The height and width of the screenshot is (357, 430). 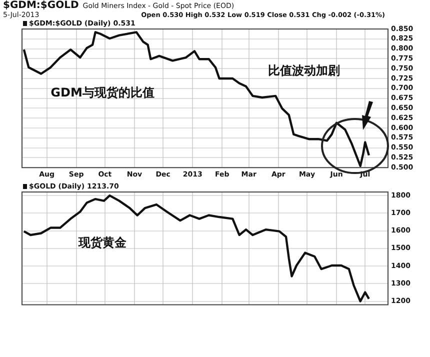 What do you see at coordinates (102, 93) in the screenshot?
I see `annotation: GDM与现货的比值` at bounding box center [102, 93].